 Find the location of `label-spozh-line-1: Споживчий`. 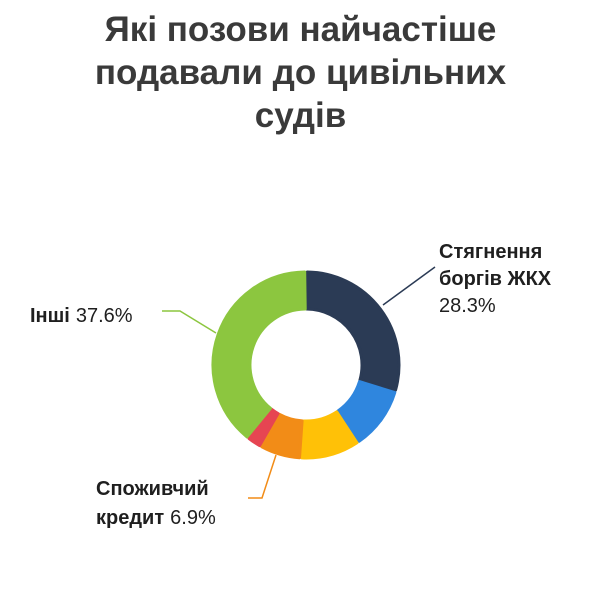

label-spozh-line-1: Споживчий is located at coordinates (152, 489).